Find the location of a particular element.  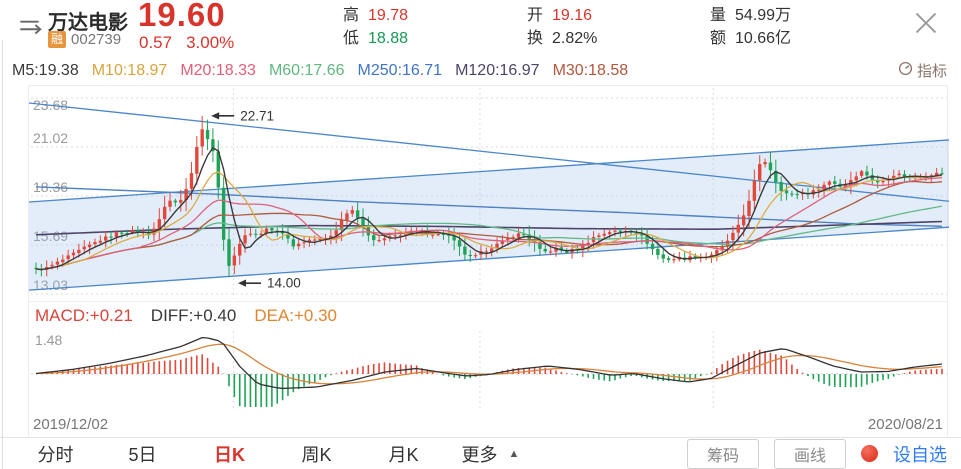

tab-monthly-k: 月K is located at coordinates (403, 454).